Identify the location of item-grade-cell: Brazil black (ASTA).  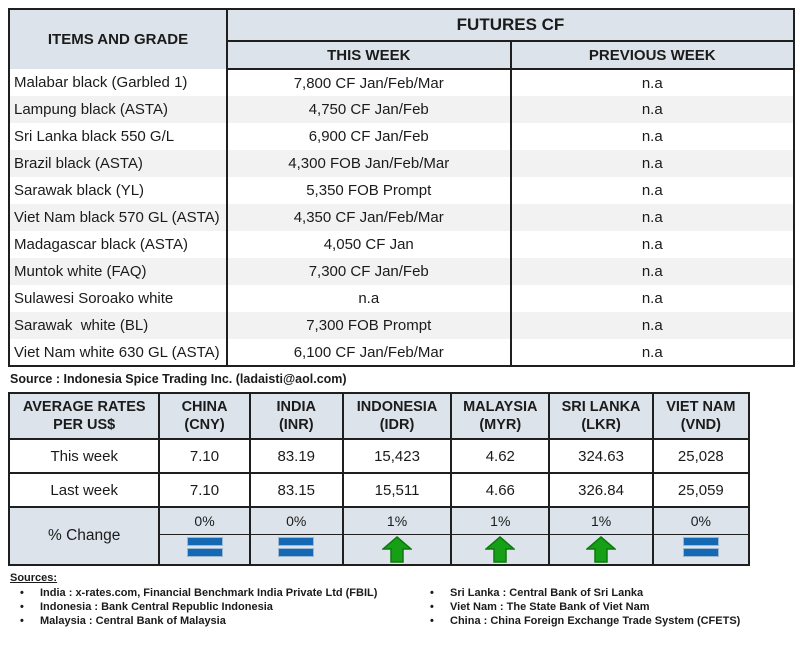
(118, 163).